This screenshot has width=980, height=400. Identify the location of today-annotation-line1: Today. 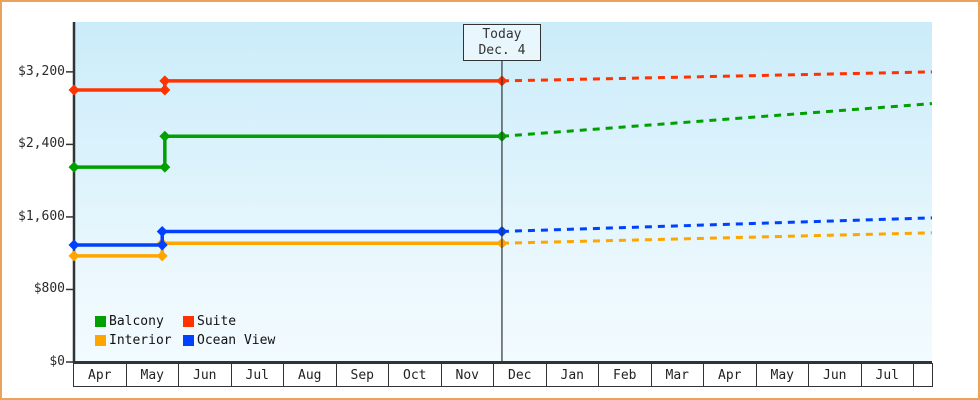
(502, 34).